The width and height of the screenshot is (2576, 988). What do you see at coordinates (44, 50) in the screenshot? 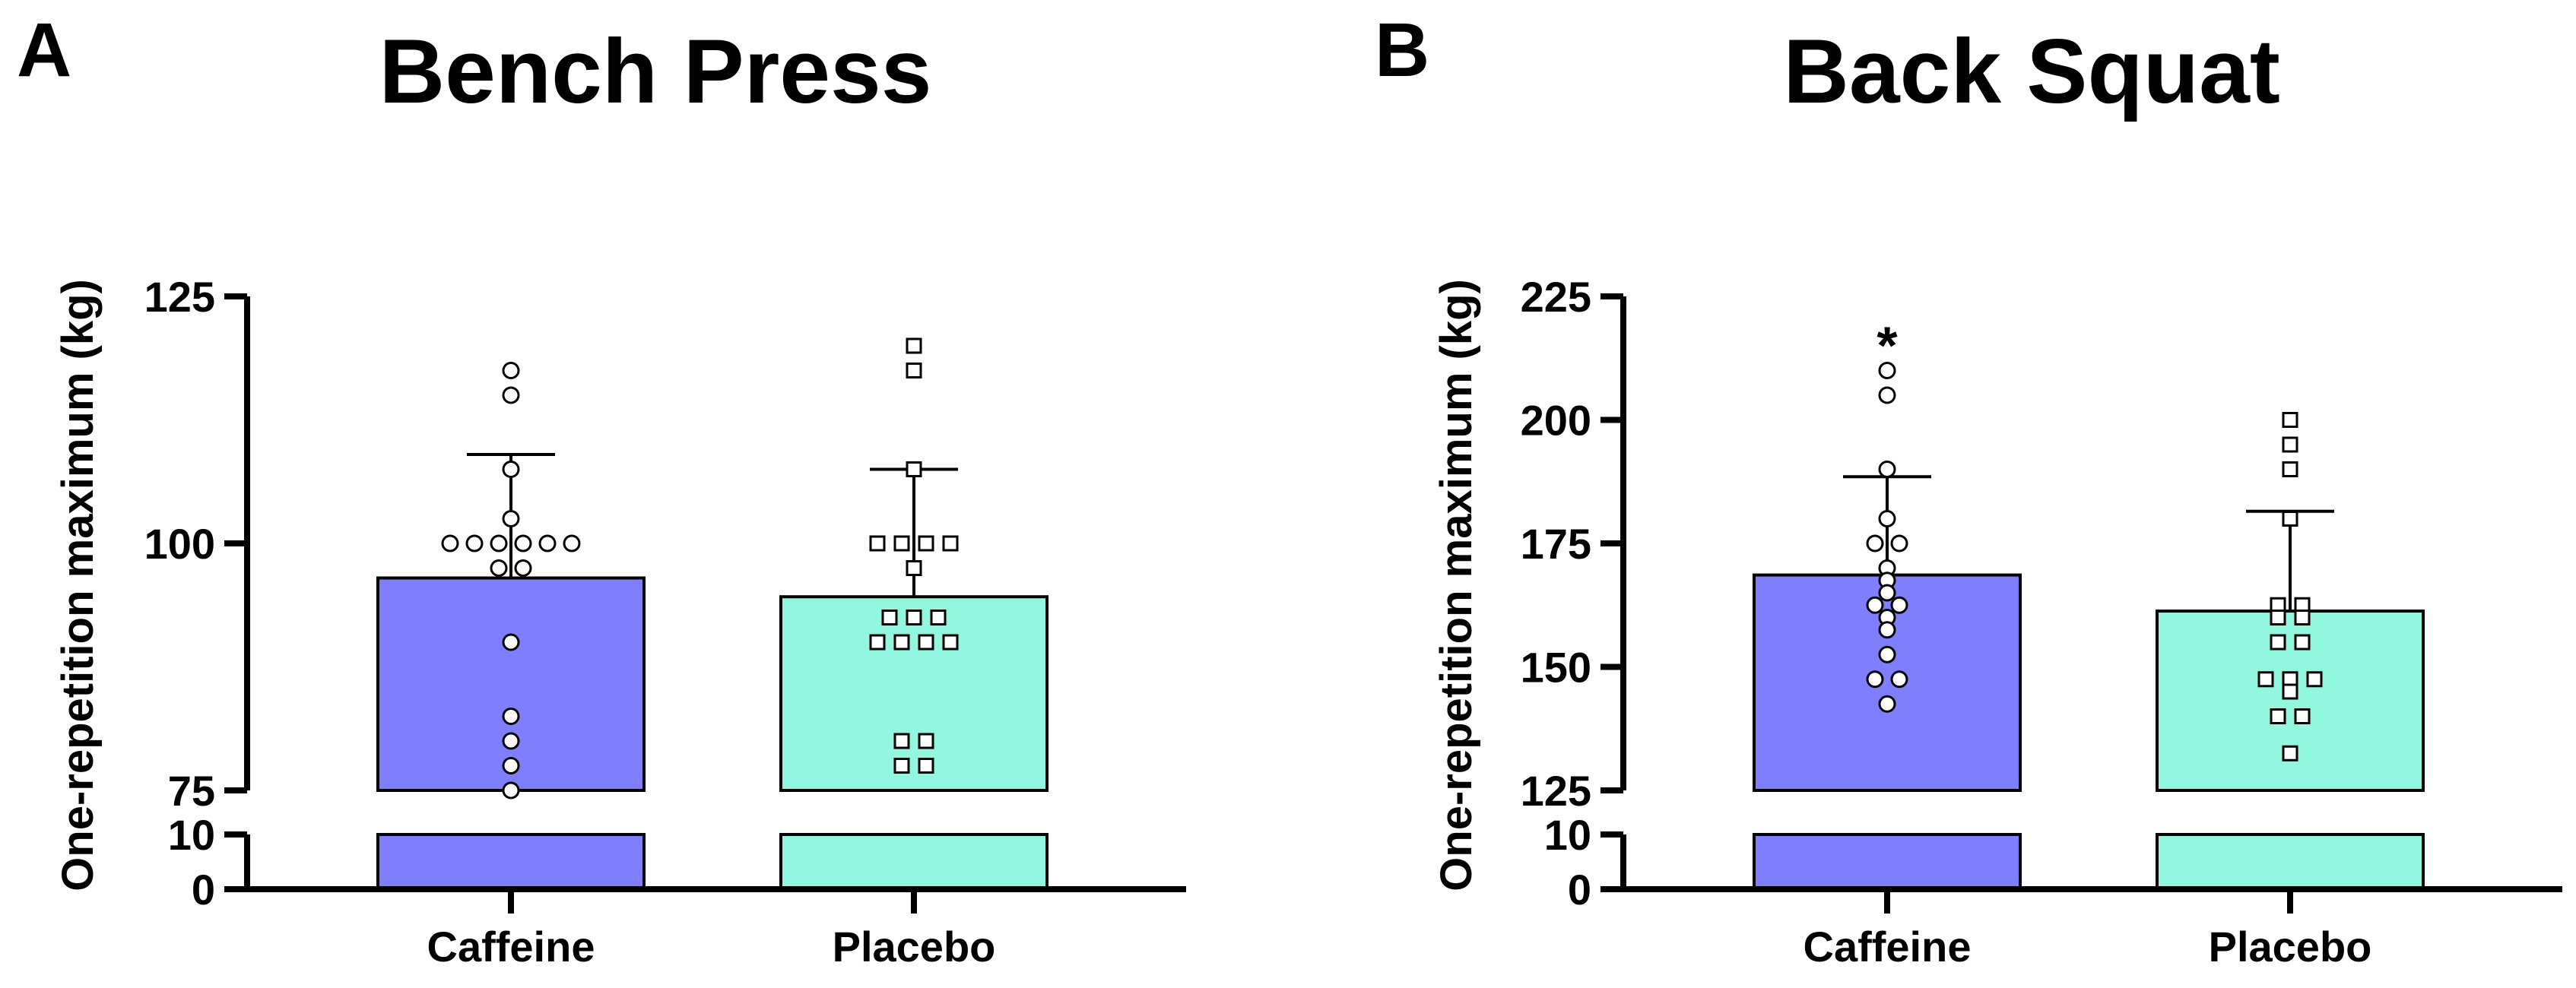
I see `panel-label: A` at bounding box center [44, 50].